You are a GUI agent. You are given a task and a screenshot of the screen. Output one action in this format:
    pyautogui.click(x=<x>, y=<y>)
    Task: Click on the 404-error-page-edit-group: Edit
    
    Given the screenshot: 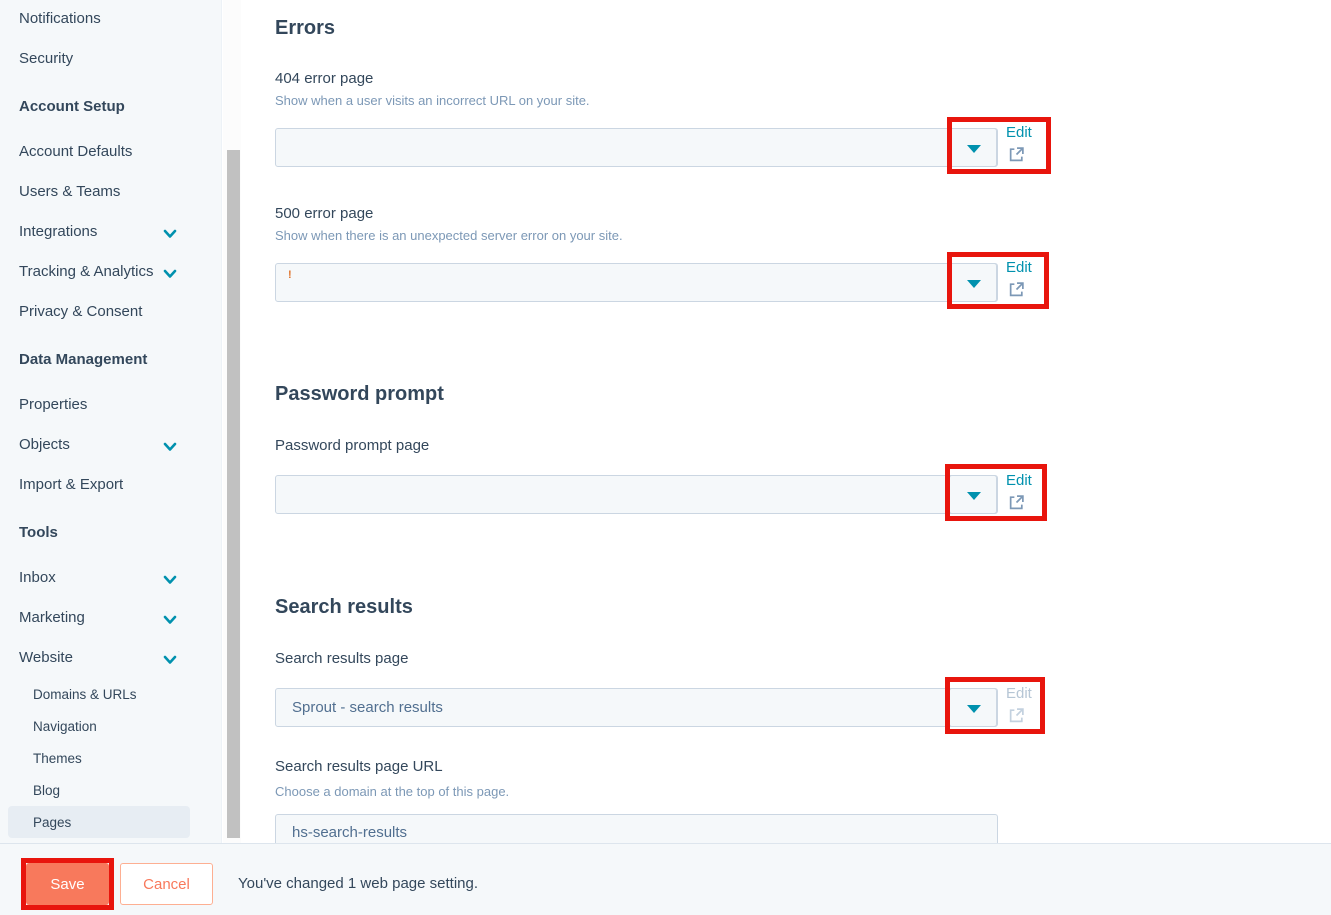 What is the action you would take?
    pyautogui.click(x=1026, y=146)
    